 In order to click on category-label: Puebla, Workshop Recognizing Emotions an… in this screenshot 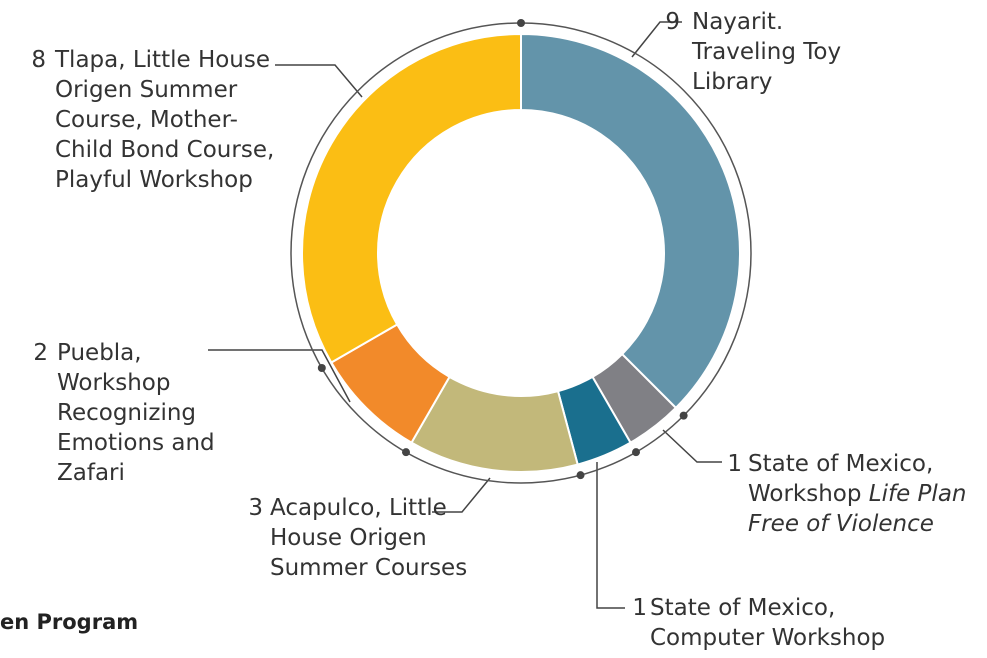, I will do `click(136, 413)`.